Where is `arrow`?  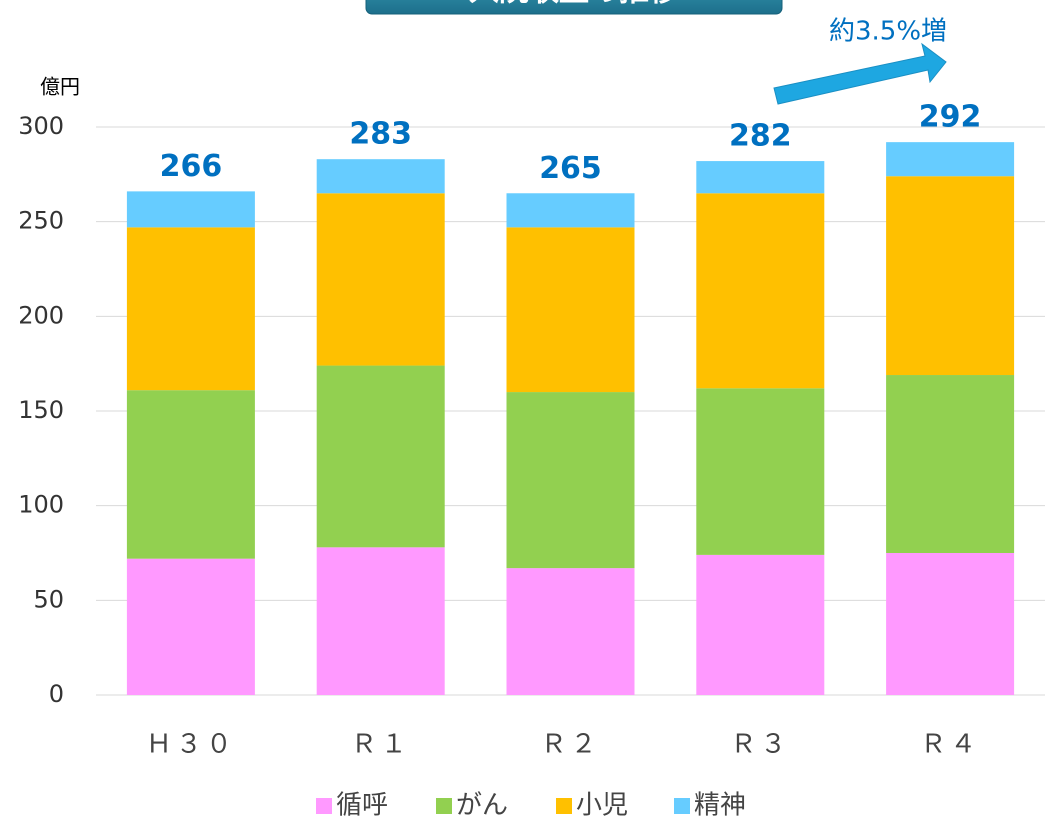 arrow is located at coordinates (860, 73).